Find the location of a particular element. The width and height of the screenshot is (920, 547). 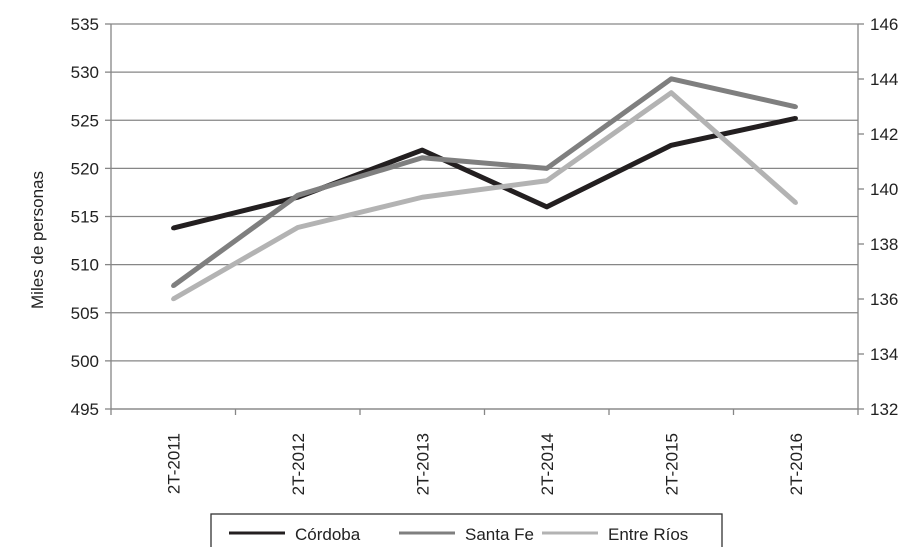

legend: Córdoba Santa Fe Entre Ríos is located at coordinates (466, 530).